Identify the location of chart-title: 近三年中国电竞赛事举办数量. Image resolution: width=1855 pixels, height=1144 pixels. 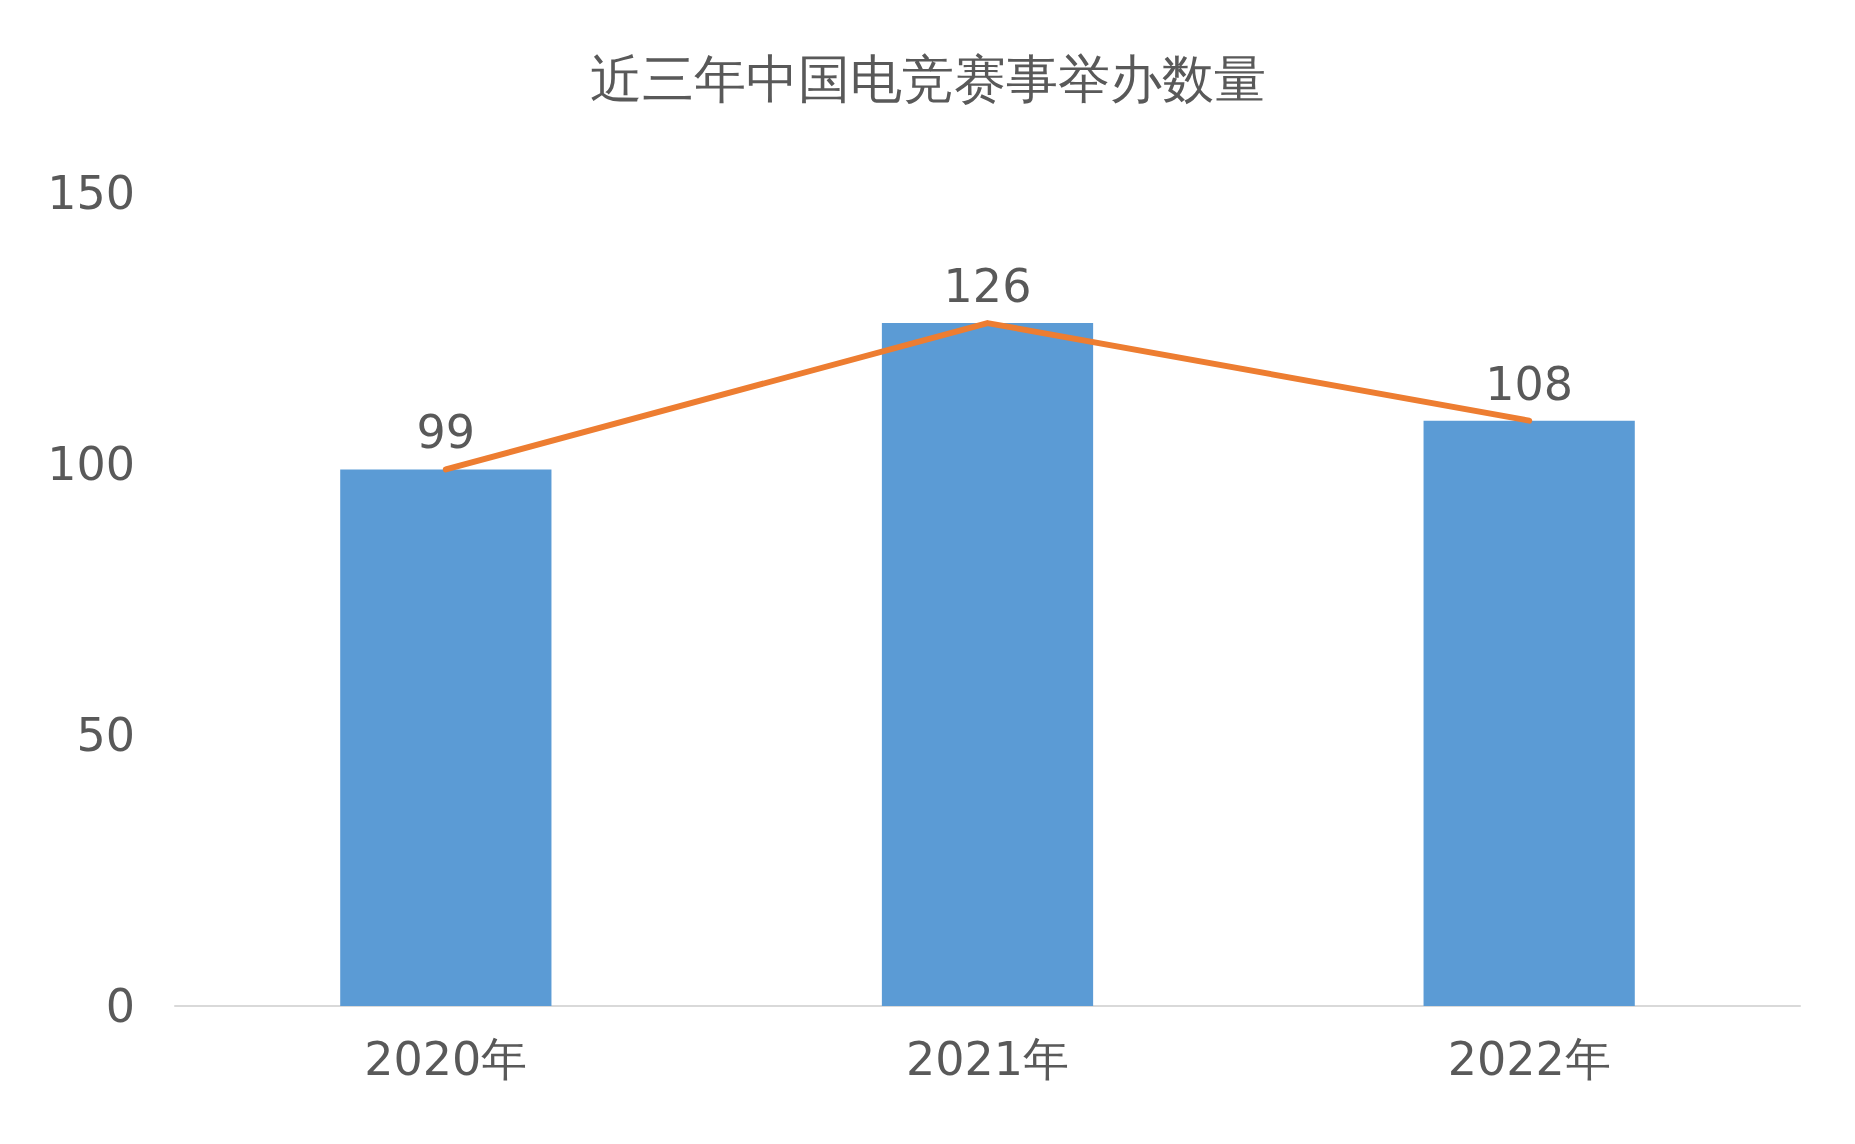
(927, 79).